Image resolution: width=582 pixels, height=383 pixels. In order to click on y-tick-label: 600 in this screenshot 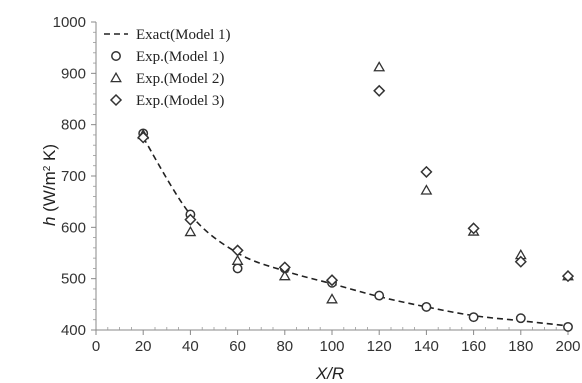, I will do `click(73, 227)`.